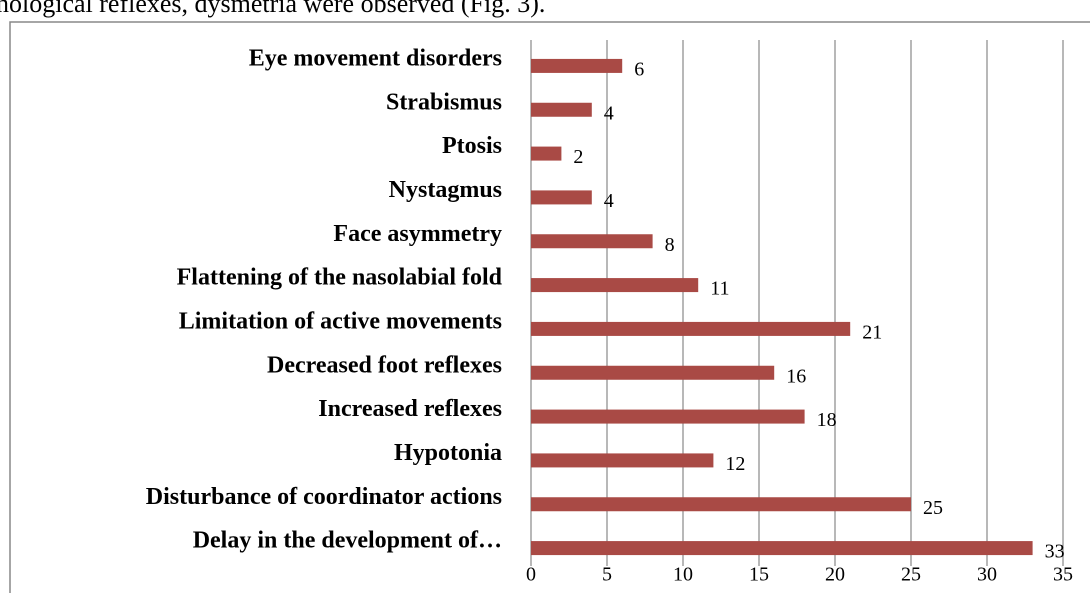  What do you see at coordinates (324, 497) in the screenshot?
I see `y-tick-label: Disturbance of coordinator actions` at bounding box center [324, 497].